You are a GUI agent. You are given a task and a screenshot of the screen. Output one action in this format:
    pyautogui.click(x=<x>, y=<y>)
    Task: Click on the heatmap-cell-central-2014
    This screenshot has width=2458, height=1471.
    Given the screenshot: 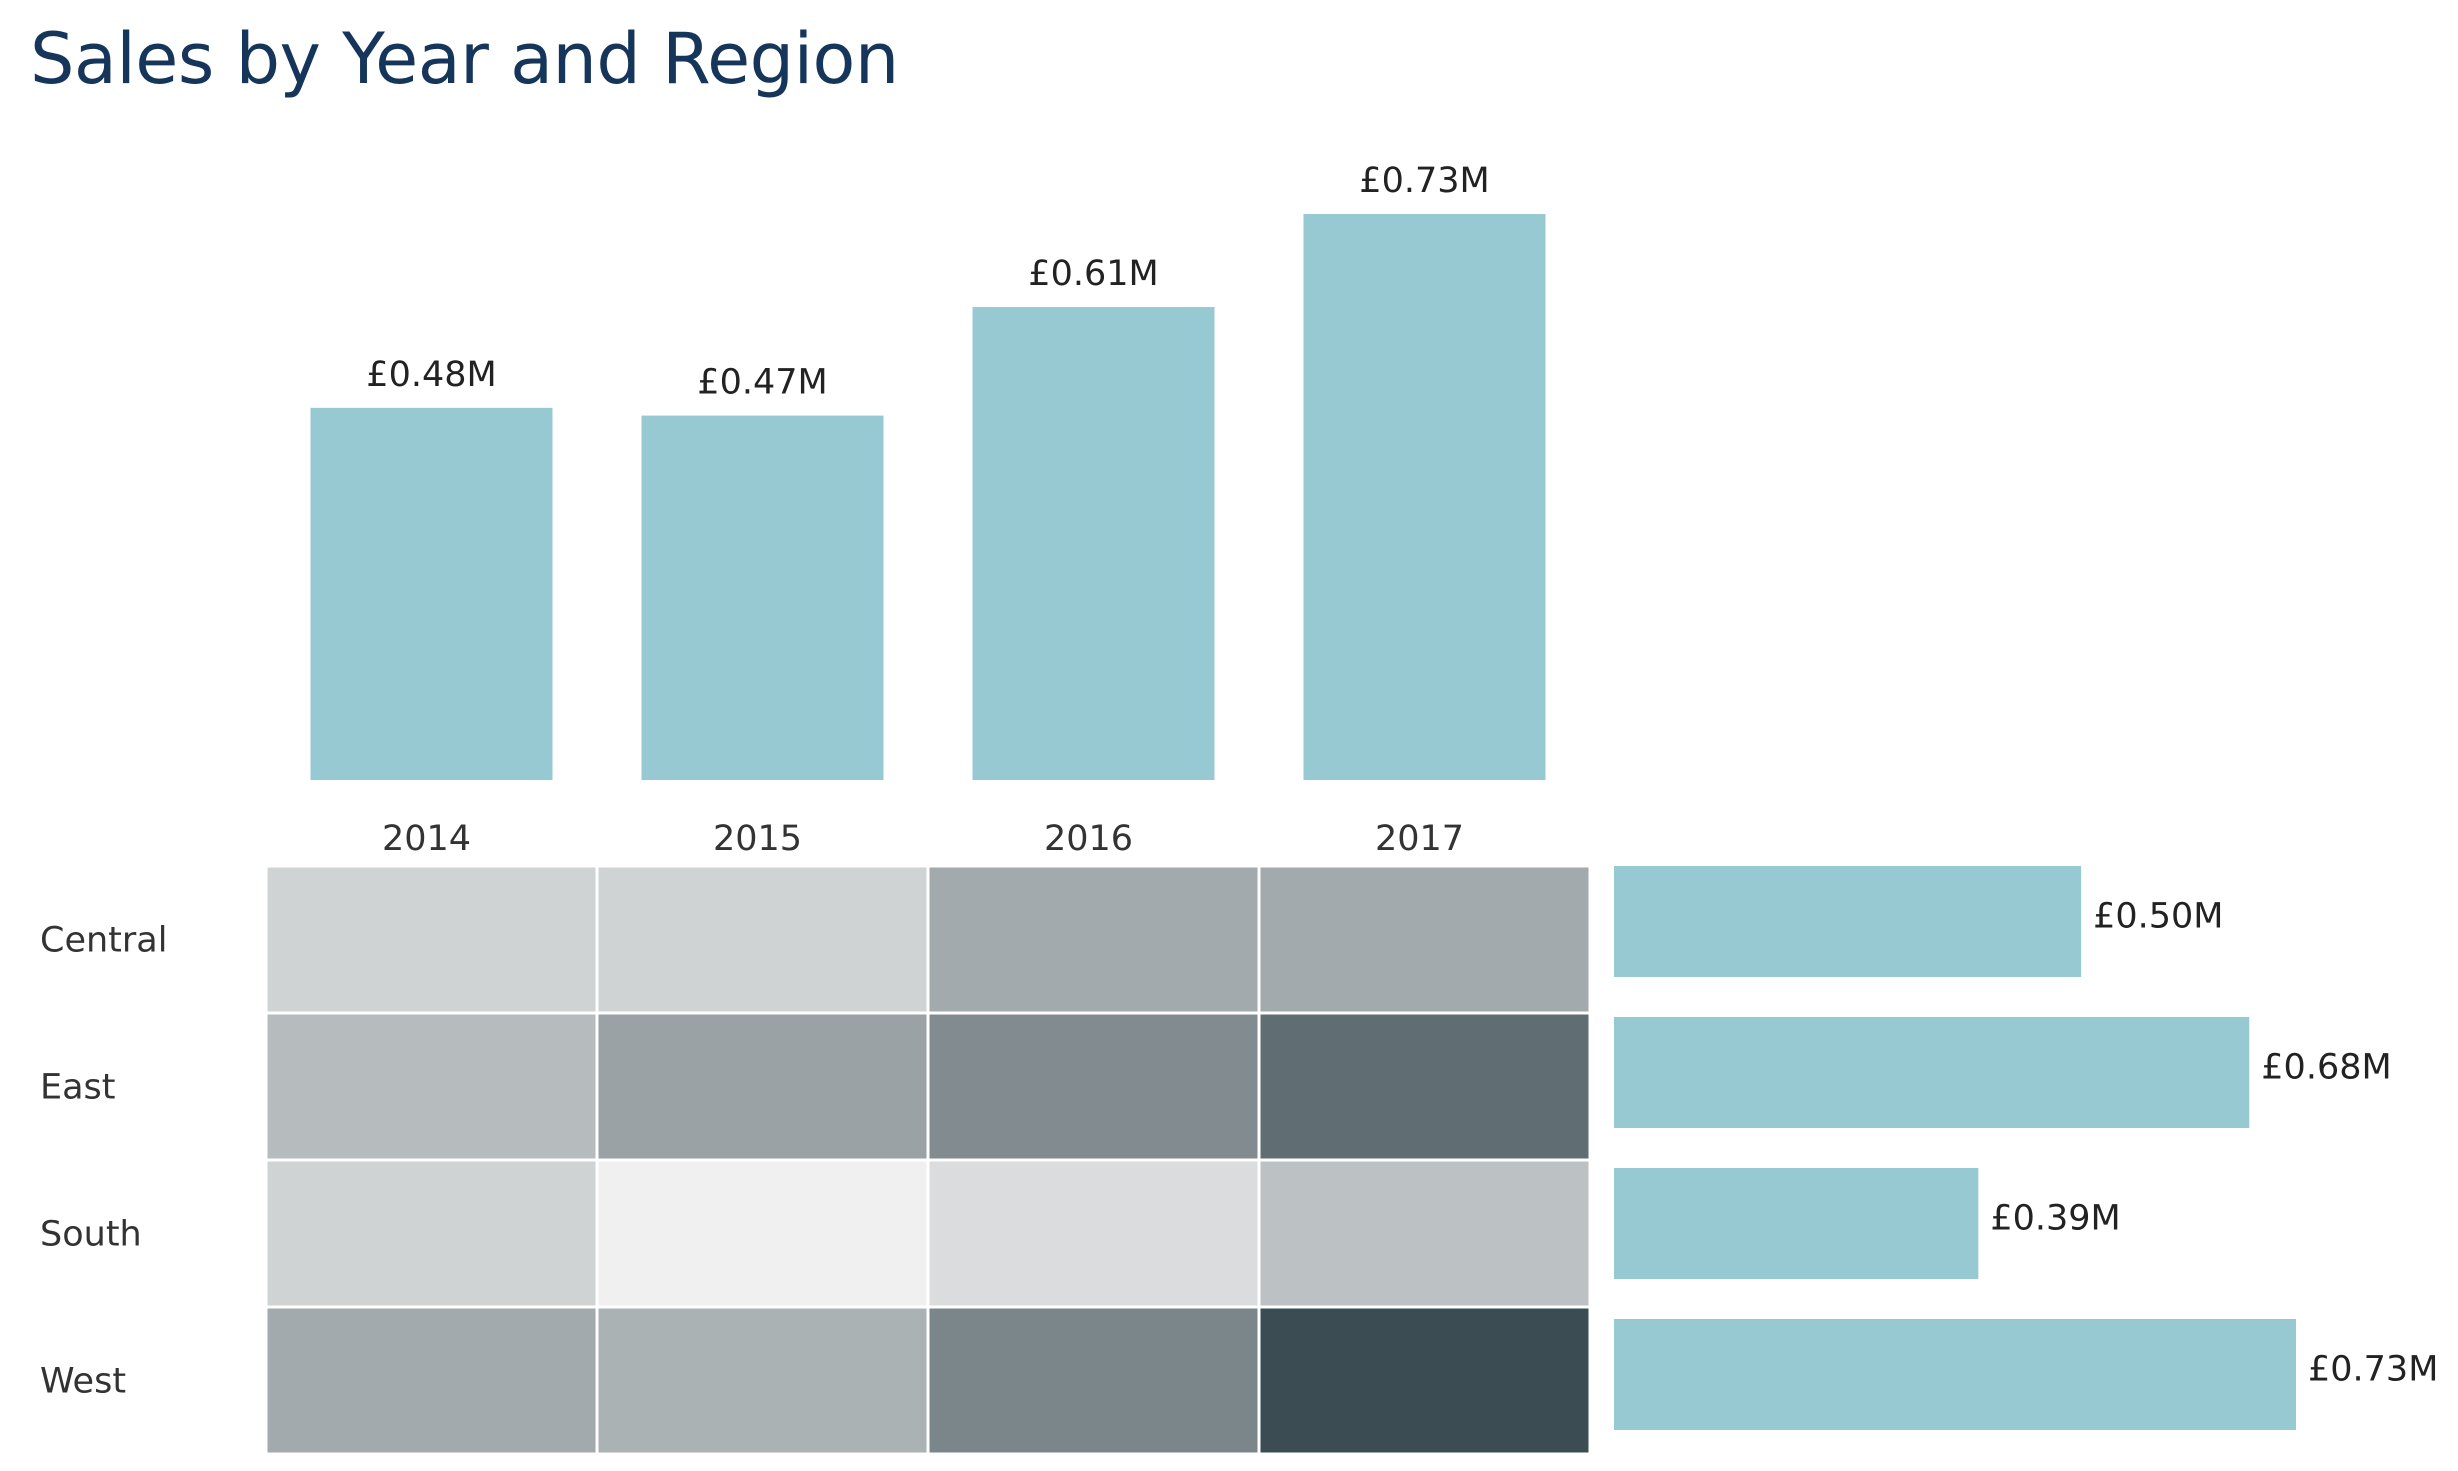 What is the action you would take?
    pyautogui.click(x=431, y=939)
    